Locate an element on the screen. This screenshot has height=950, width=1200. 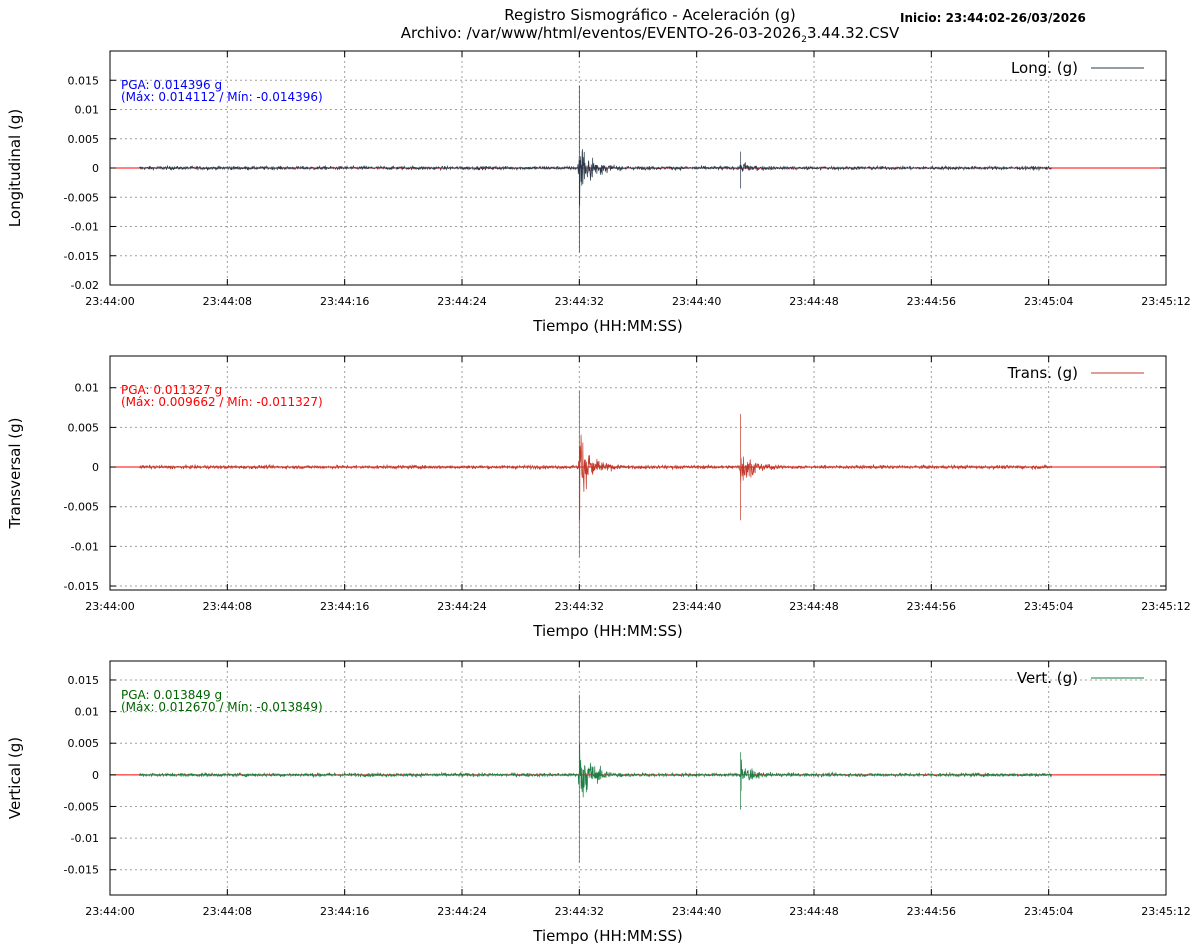
legend-label: Trans. (g) is located at coordinates (1042, 373).